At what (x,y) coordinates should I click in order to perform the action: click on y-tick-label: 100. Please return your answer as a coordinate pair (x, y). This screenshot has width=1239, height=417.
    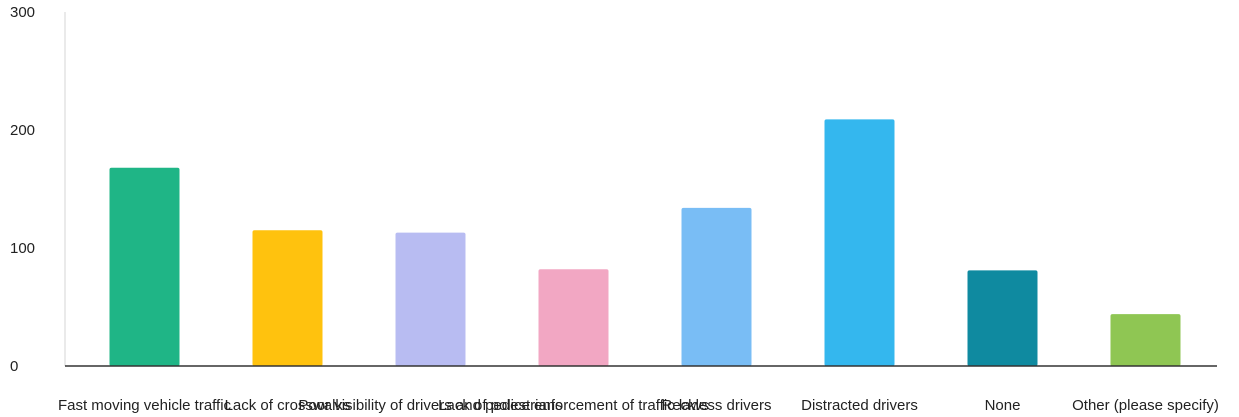
    Looking at the image, I should click on (22, 248).